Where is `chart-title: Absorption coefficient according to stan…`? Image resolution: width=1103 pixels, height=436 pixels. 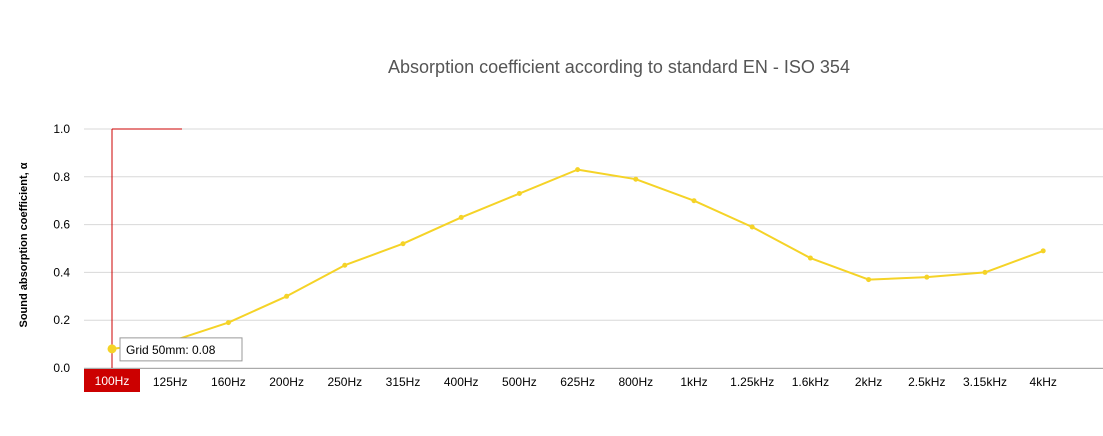
chart-title: Absorption coefficient according to stan… is located at coordinates (619, 67).